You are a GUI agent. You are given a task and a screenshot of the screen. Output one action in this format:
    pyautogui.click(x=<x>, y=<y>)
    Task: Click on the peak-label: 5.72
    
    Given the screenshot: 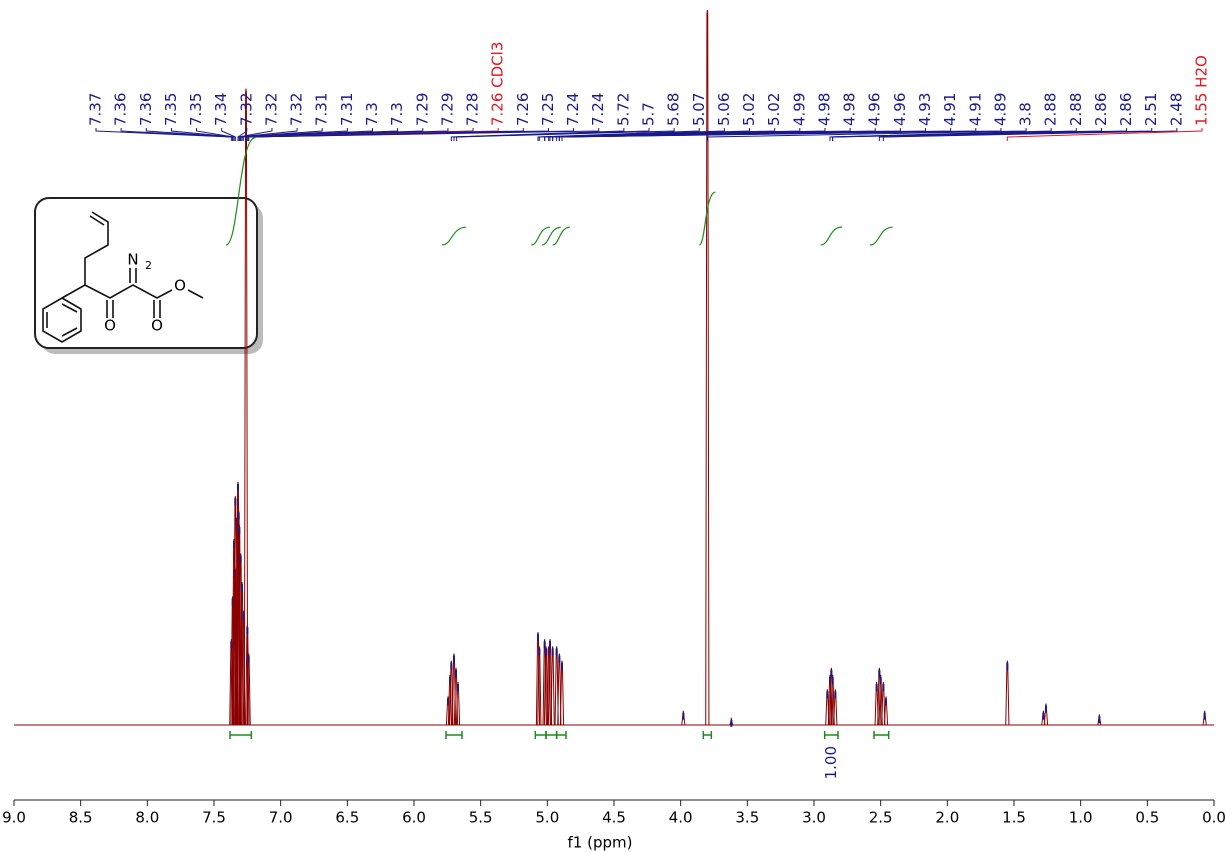 What is the action you would take?
    pyautogui.click(x=623, y=109)
    